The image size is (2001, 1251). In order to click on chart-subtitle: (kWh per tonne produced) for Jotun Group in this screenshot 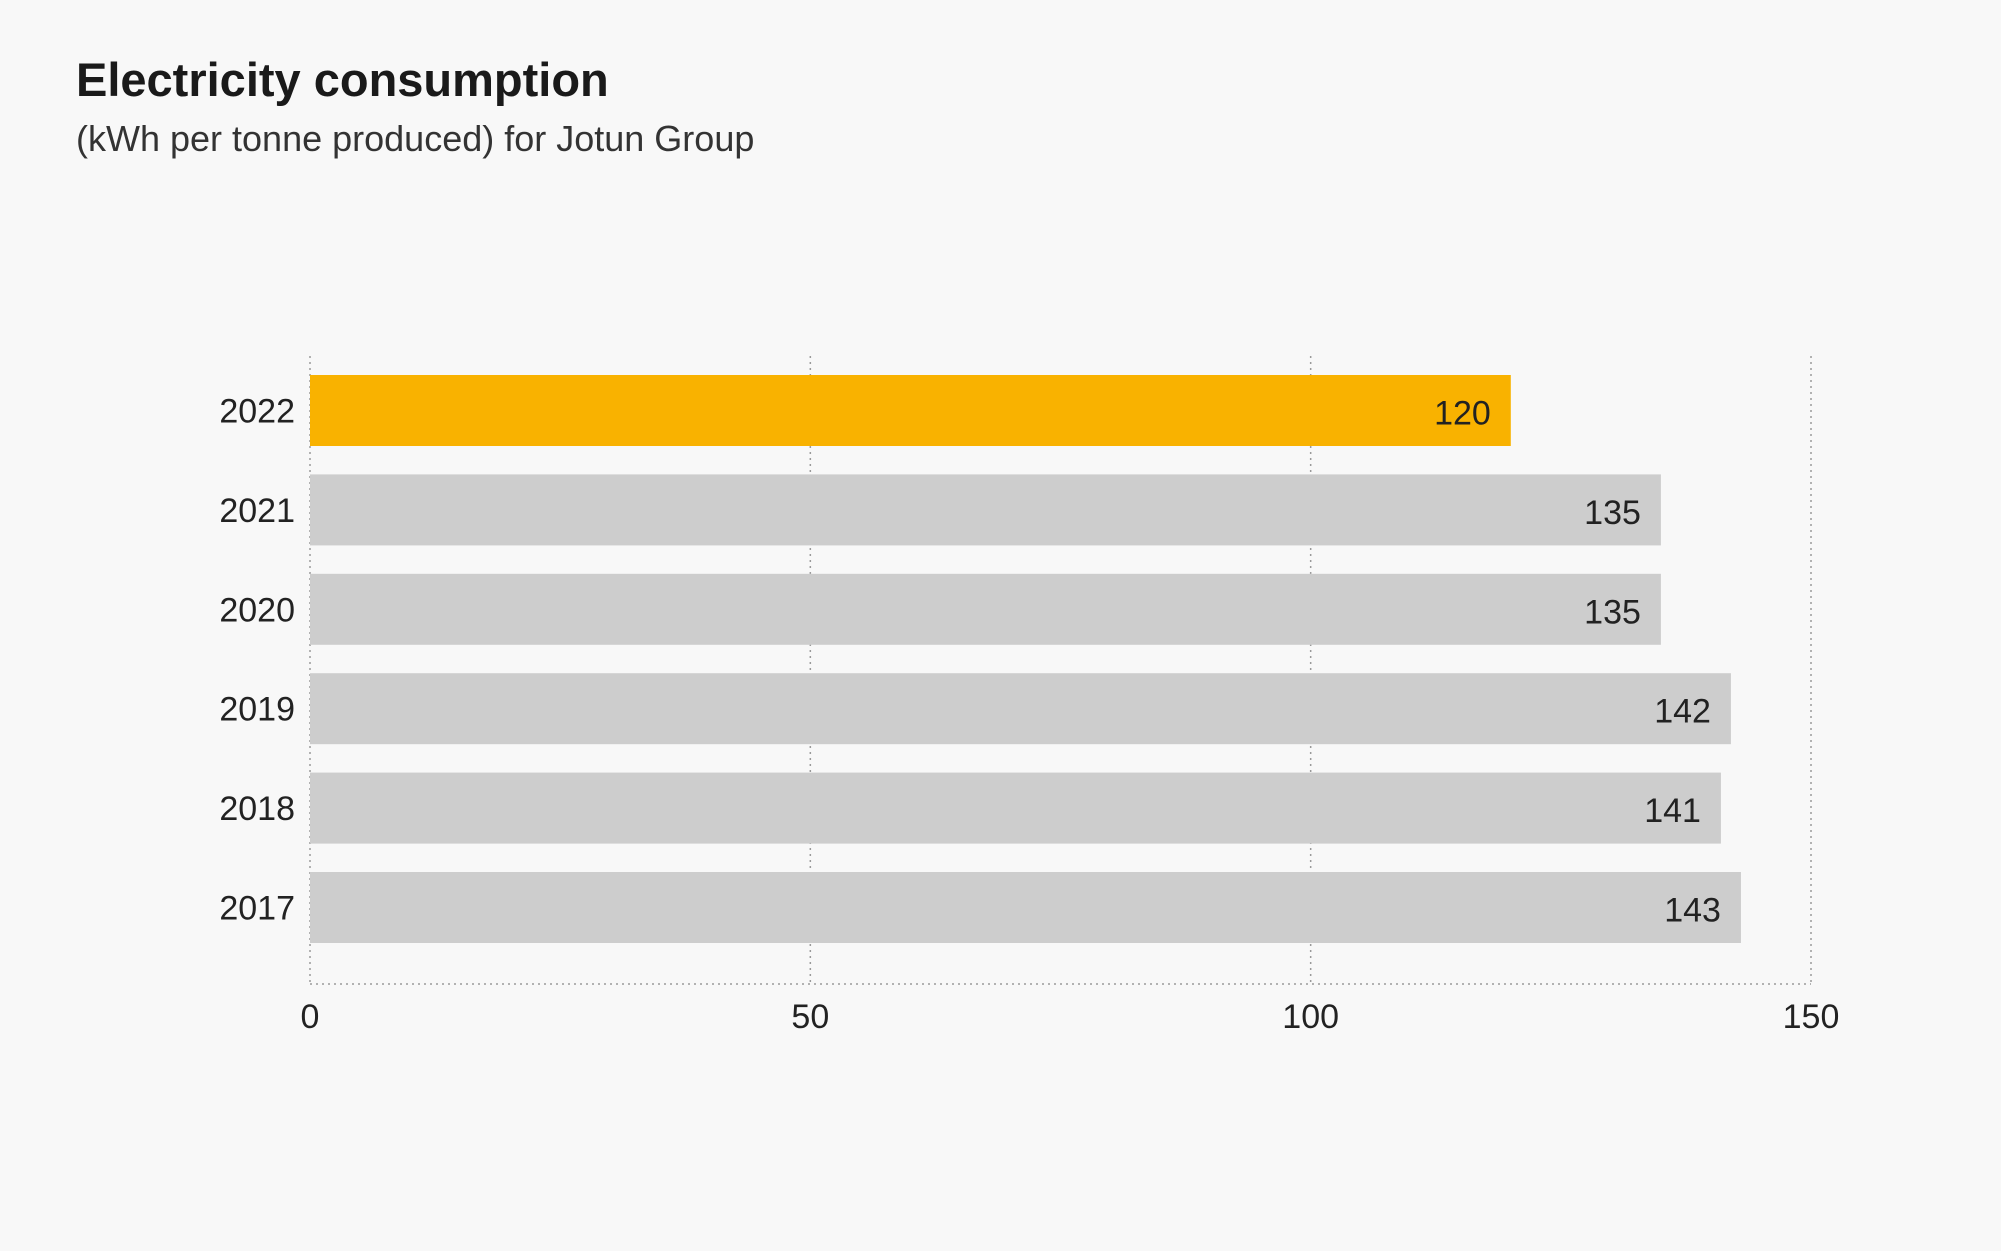, I will do `click(415, 138)`.